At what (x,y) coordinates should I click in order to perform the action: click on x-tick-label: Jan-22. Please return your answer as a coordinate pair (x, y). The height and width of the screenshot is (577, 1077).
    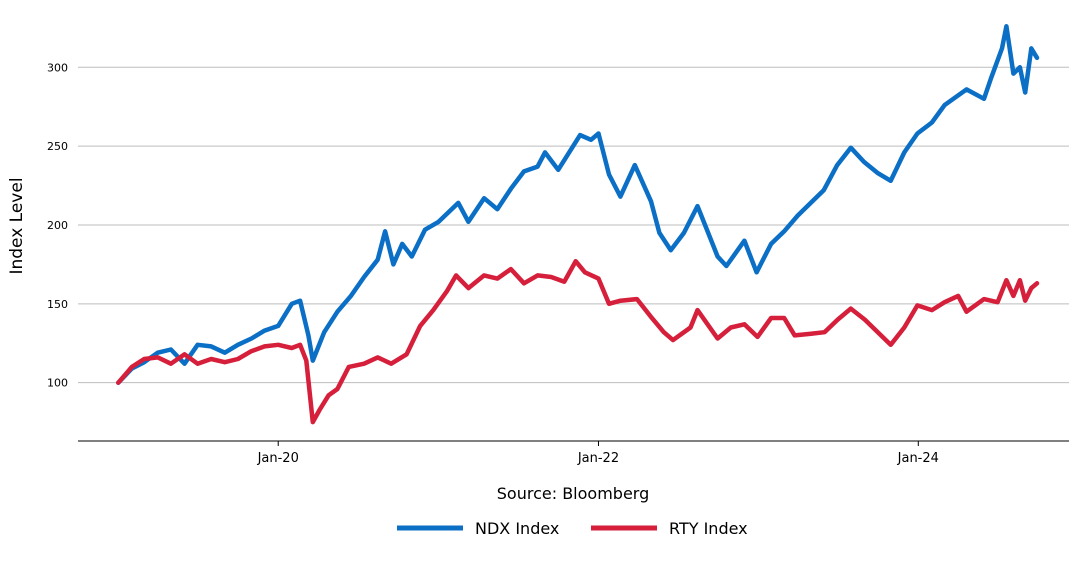
    Looking at the image, I should click on (598, 458).